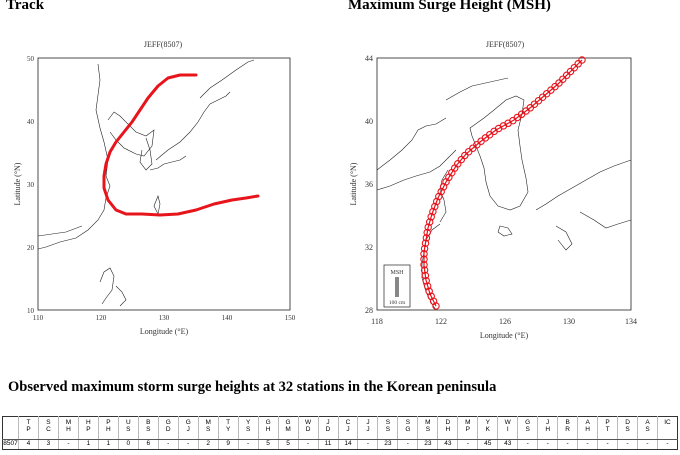 Image resolution: width=680 pixels, height=455 pixels. Describe the element at coordinates (31, 59) in the screenshot. I see `track-y-tick: 50` at that location.